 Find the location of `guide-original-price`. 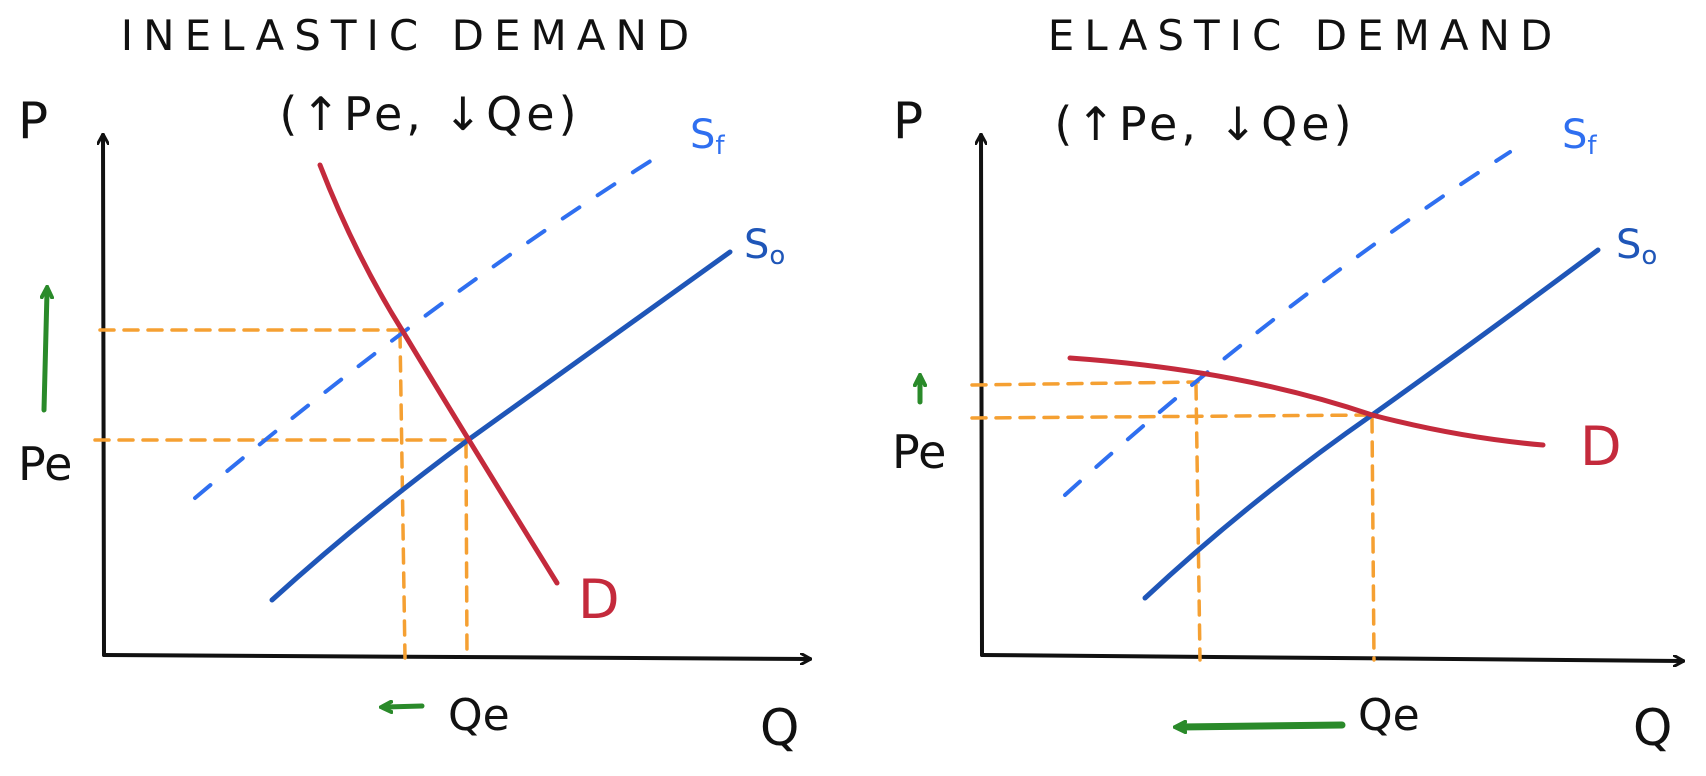

guide-original-price is located at coordinates (1172, 416).